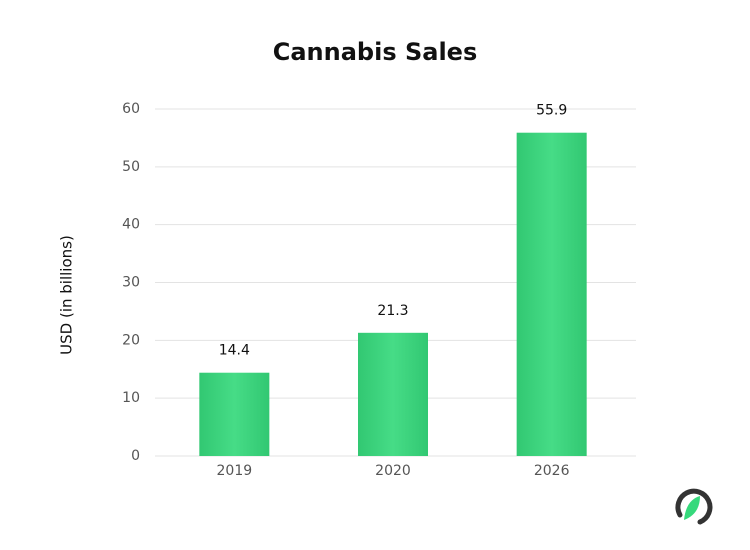  What do you see at coordinates (234, 351) in the screenshot?
I see `data-label: 14.4` at bounding box center [234, 351].